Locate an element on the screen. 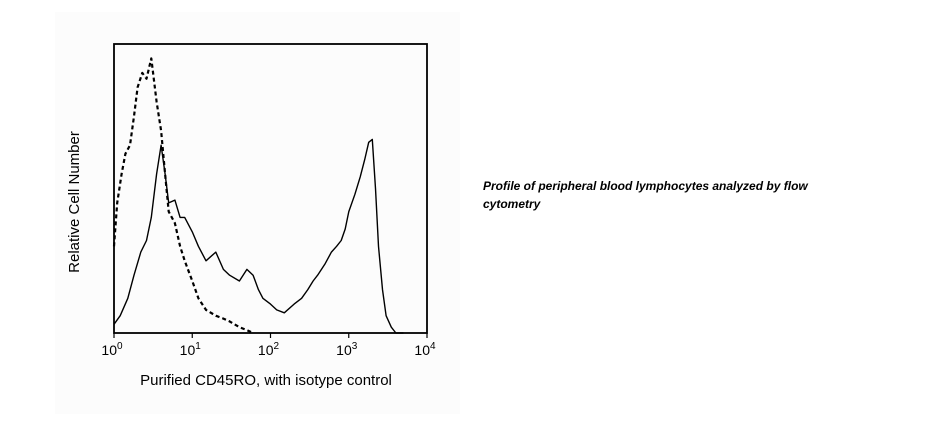  series-isotype-dashed is located at coordinates (183, 195).